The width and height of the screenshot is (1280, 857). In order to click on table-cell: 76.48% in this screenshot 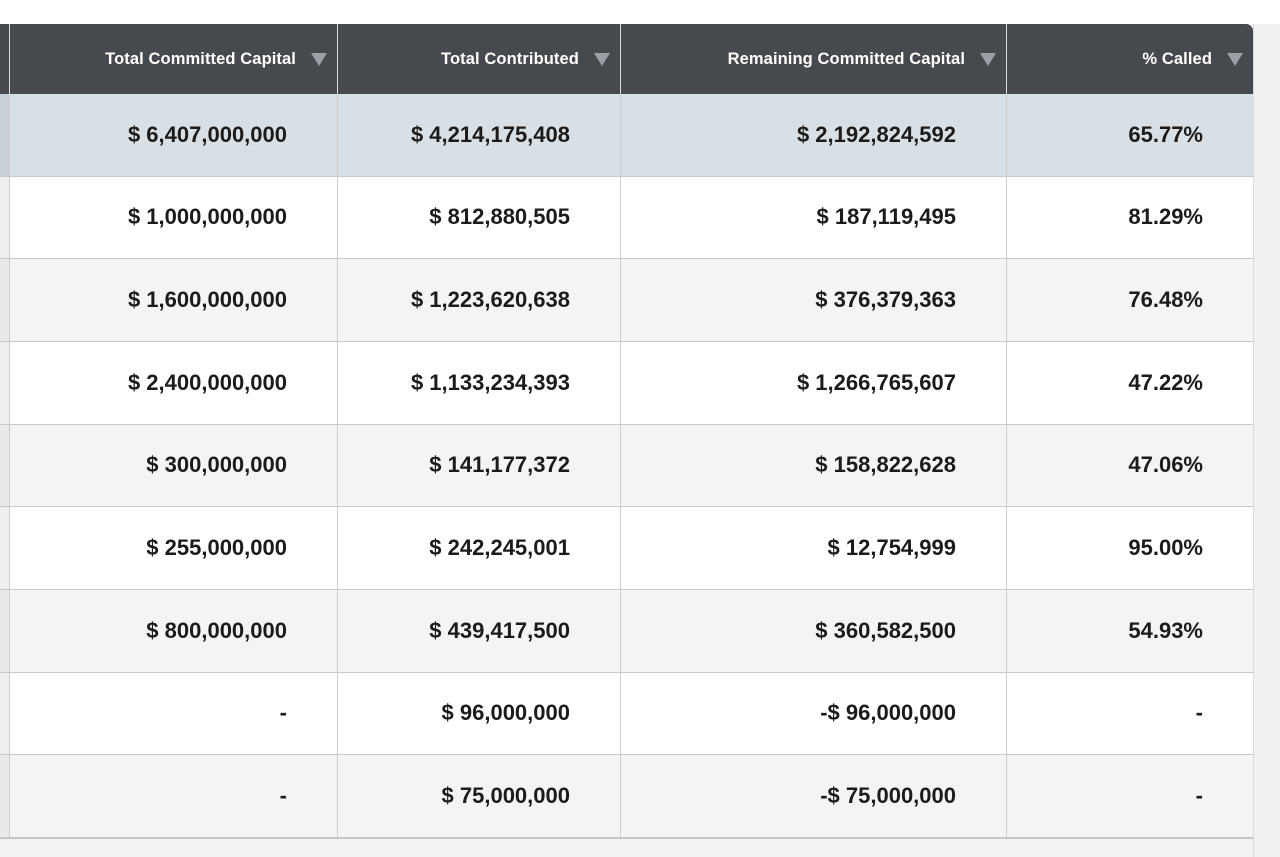, I will do `click(1129, 300)`.